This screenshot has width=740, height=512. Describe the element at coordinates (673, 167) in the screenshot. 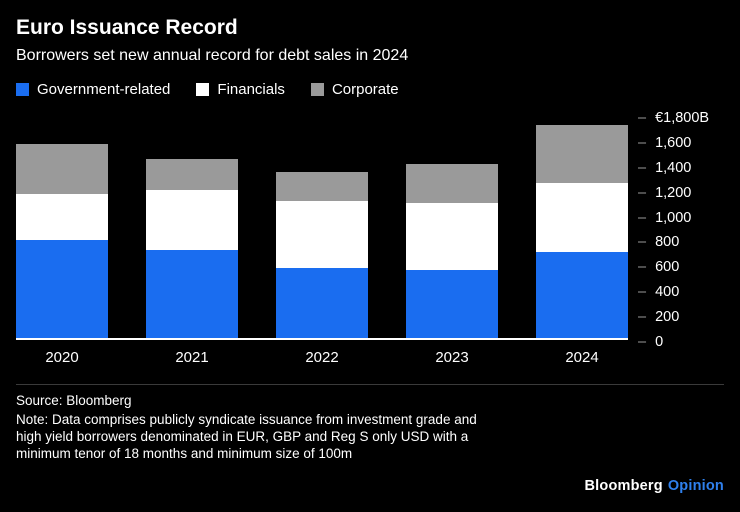

I see `tick-label: 1,400` at that location.